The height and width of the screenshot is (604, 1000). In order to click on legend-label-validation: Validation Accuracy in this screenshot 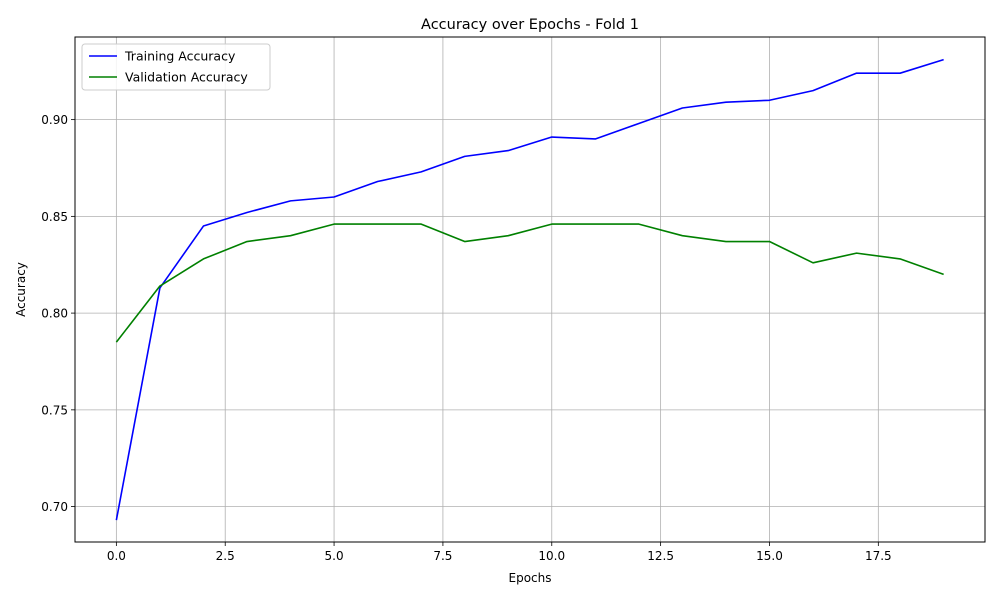, I will do `click(186, 77)`.